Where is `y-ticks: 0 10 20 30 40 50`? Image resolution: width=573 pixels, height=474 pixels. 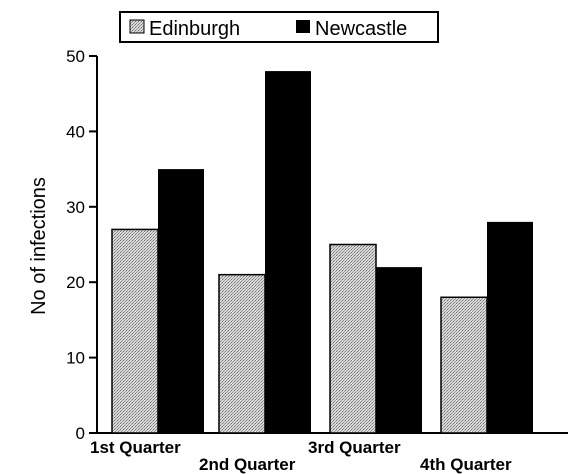 y-ticks: 0 10 20 30 40 50 is located at coordinates (81, 245).